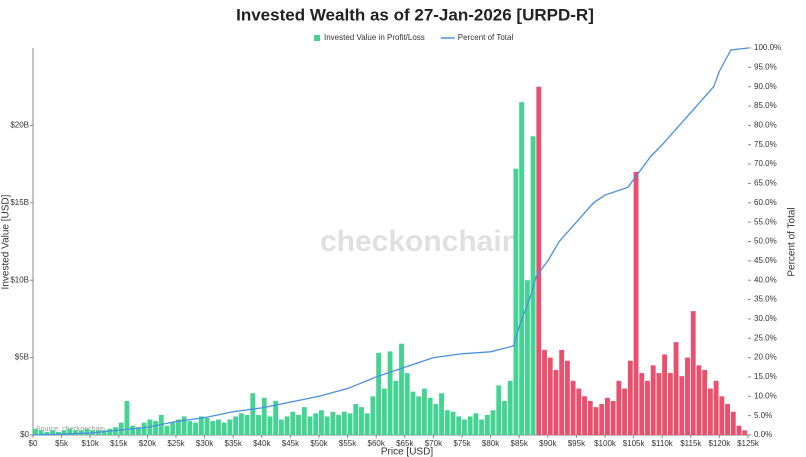  What do you see at coordinates (765, 241) in the screenshot?
I see `y2-tick-label: 50.0%` at bounding box center [765, 241].